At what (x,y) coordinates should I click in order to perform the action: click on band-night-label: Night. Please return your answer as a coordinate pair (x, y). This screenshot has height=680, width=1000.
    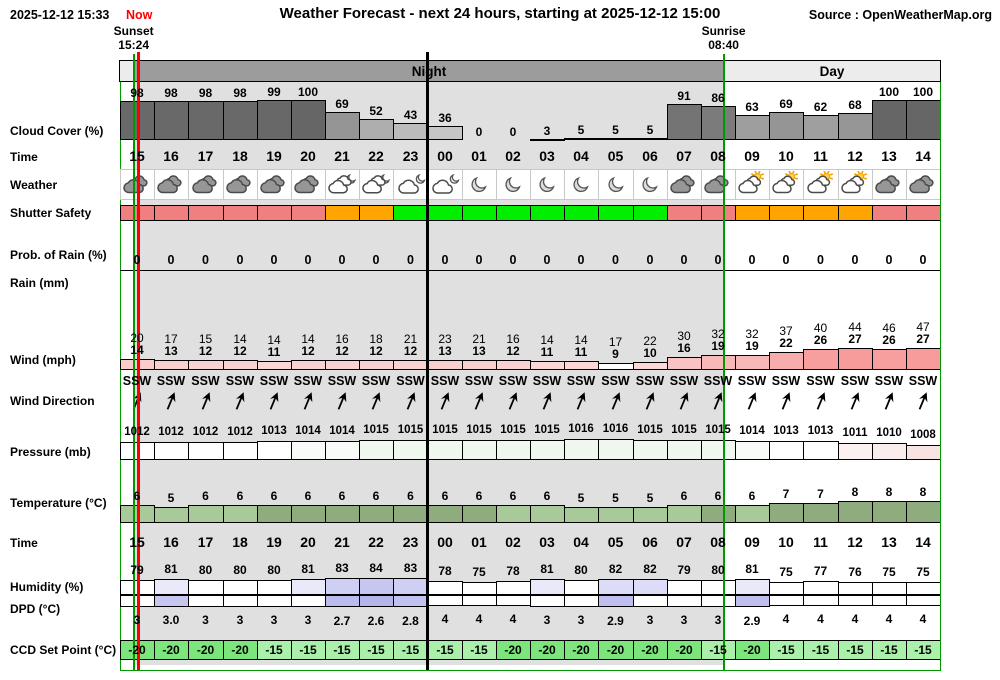
    Looking at the image, I should click on (429, 71).